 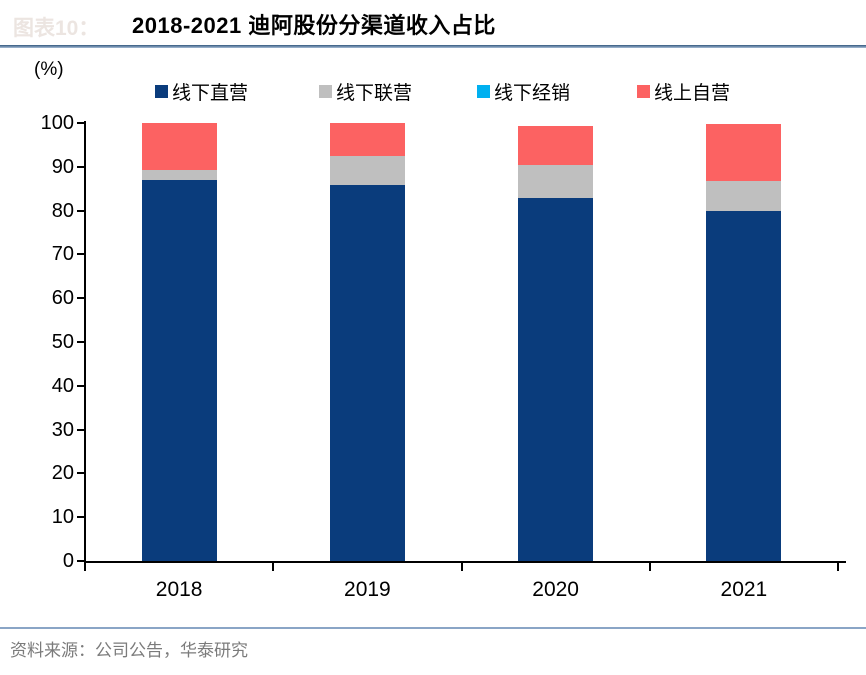 I want to click on chart-title: 2018-2021 迪阿股份分渠道收入占比, so click(x=314, y=25).